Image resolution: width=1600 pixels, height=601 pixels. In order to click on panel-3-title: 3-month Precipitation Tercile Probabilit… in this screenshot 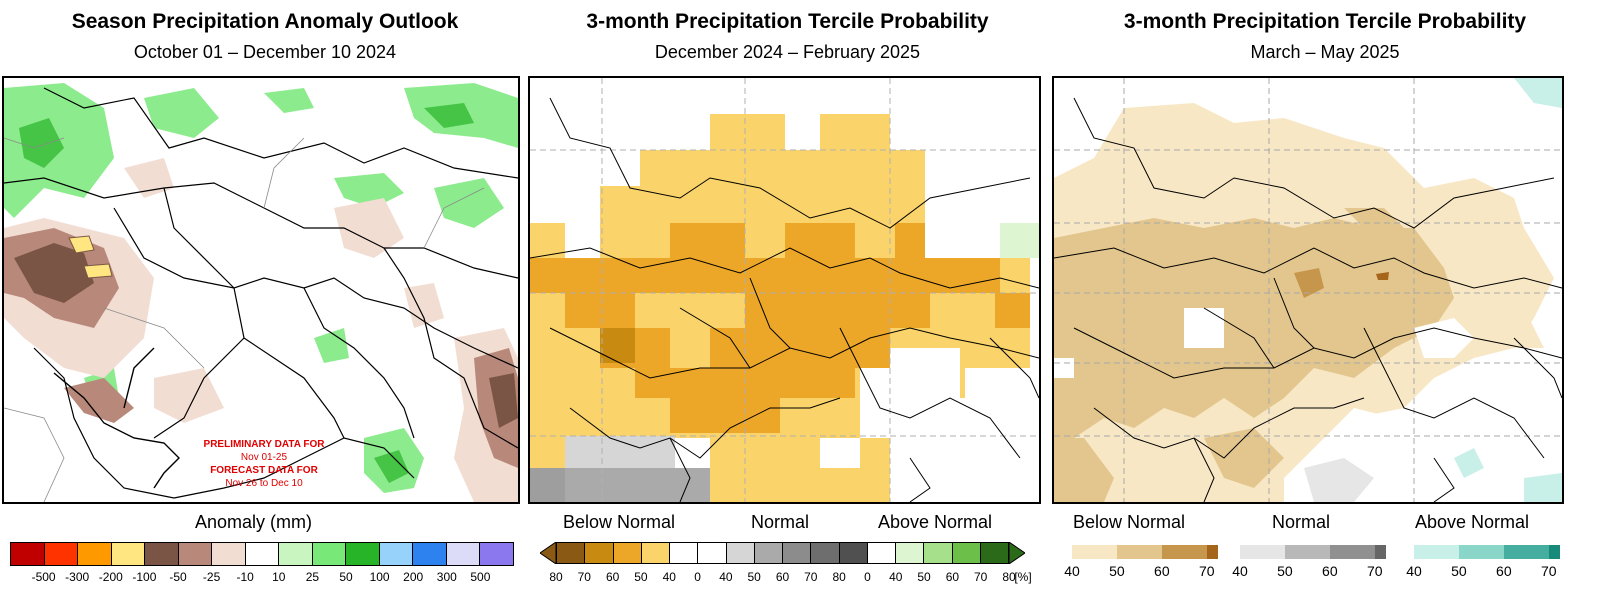, I will do `click(1325, 21)`.